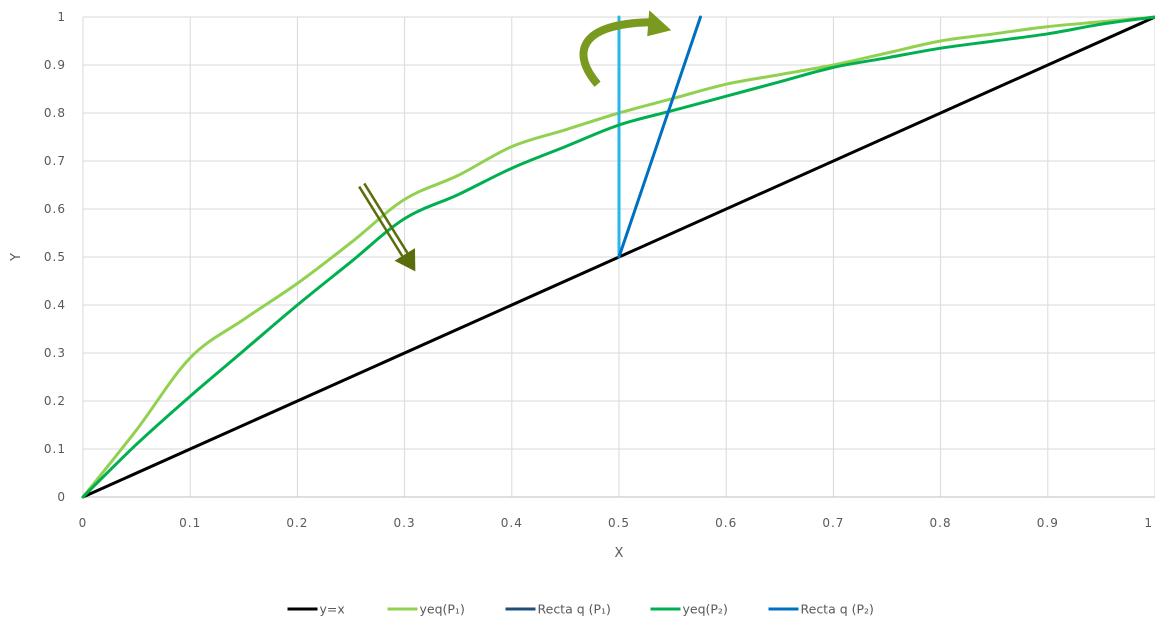  I want to click on y-axis-title: Y, so click(16, 257).